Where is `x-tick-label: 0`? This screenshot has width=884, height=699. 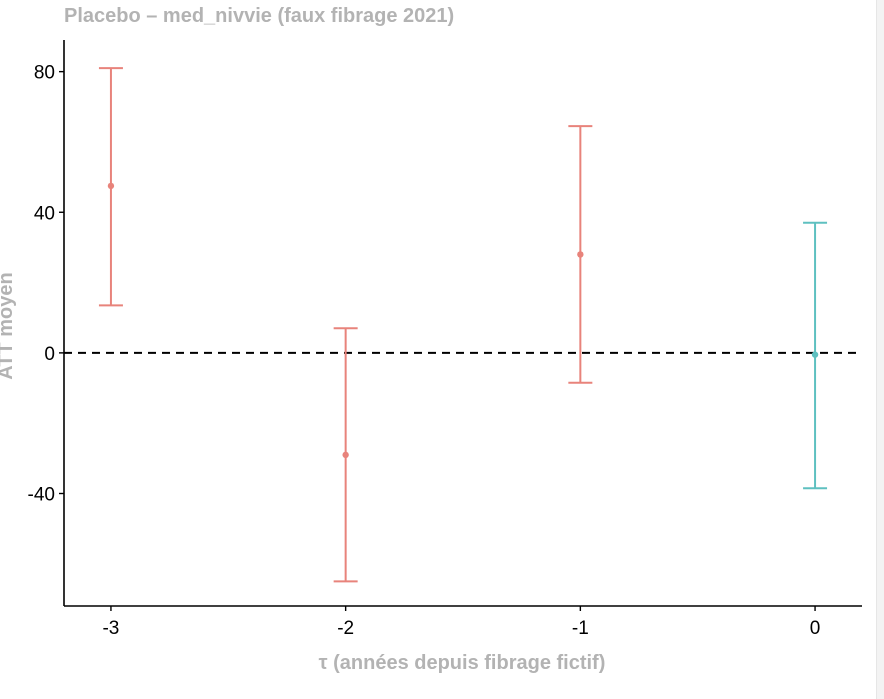 x-tick-label: 0 is located at coordinates (815, 628).